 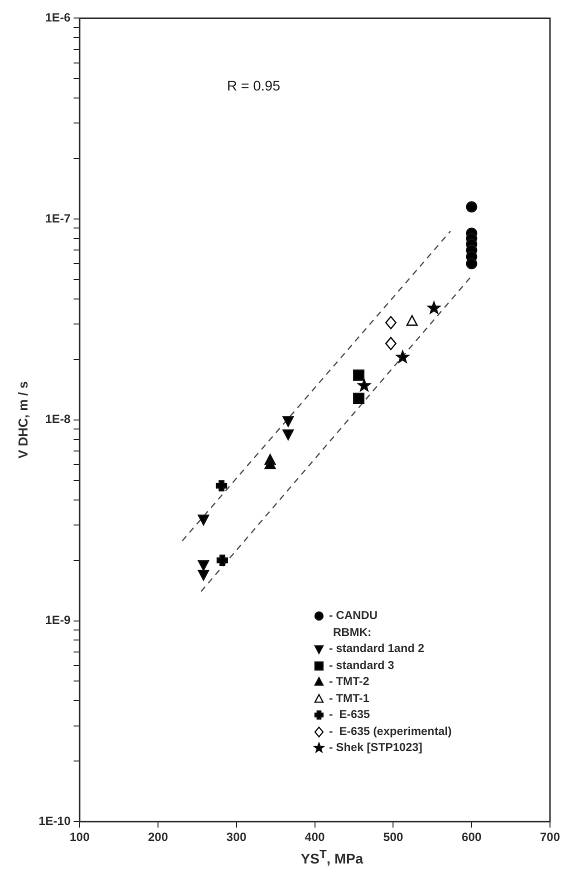 What do you see at coordinates (332, 857) in the screenshot?
I see `x-axis-title: YS$^{T}$, MPa` at bounding box center [332, 857].